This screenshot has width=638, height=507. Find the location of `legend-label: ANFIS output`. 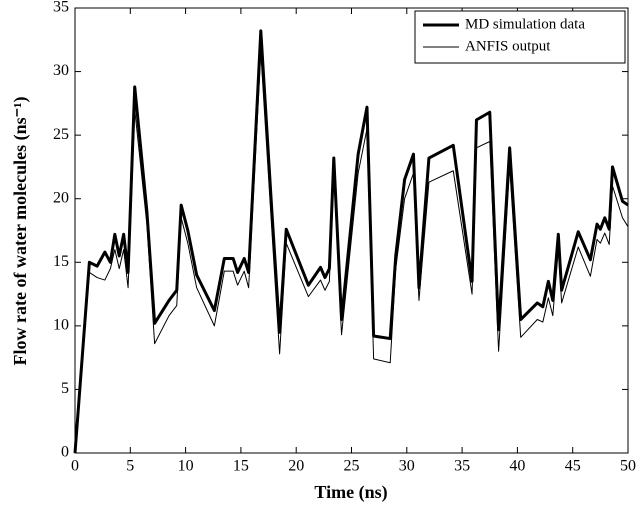

legend-label: ANFIS output is located at coordinates (508, 46).